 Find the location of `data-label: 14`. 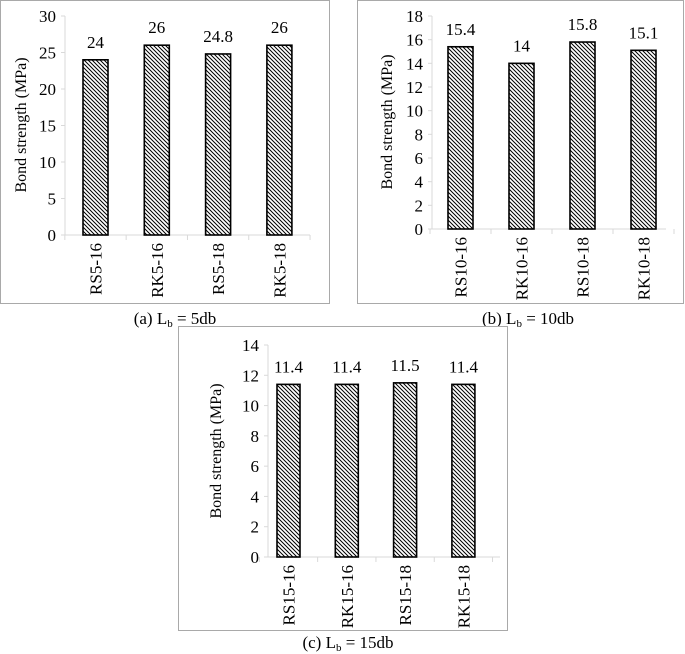

data-label: 14 is located at coordinates (522, 45).